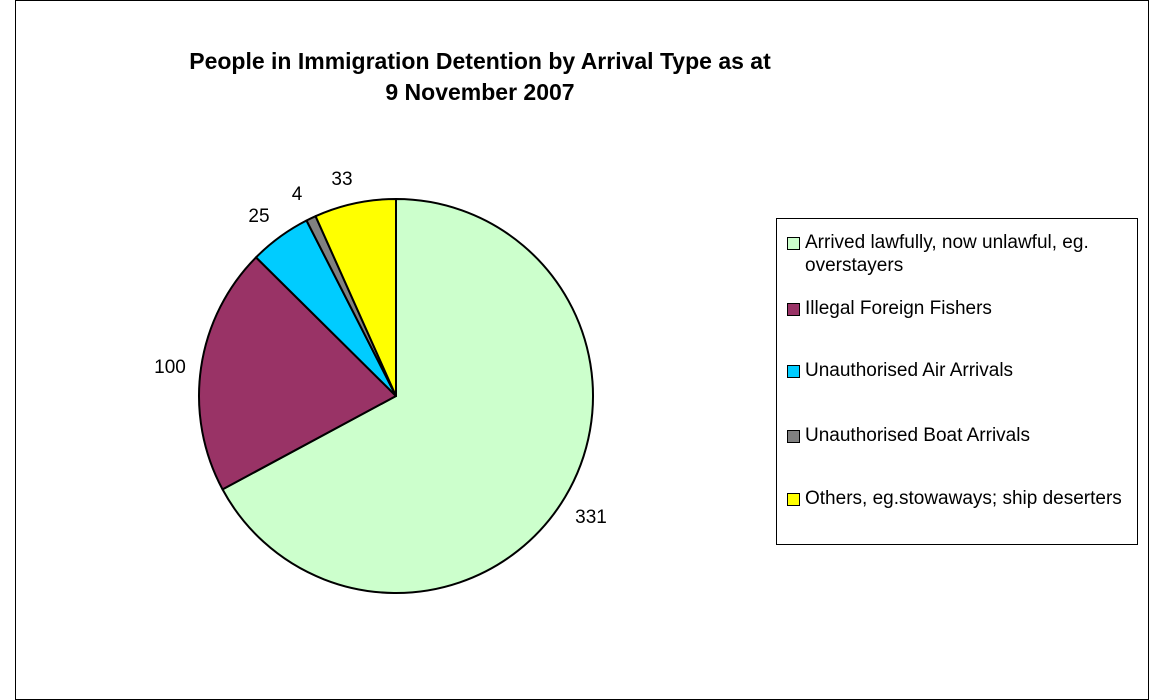 The width and height of the screenshot is (1149, 700). What do you see at coordinates (917, 435) in the screenshot?
I see `legend-label-boat-arrivals: Unauthorised Boat Arrivals` at bounding box center [917, 435].